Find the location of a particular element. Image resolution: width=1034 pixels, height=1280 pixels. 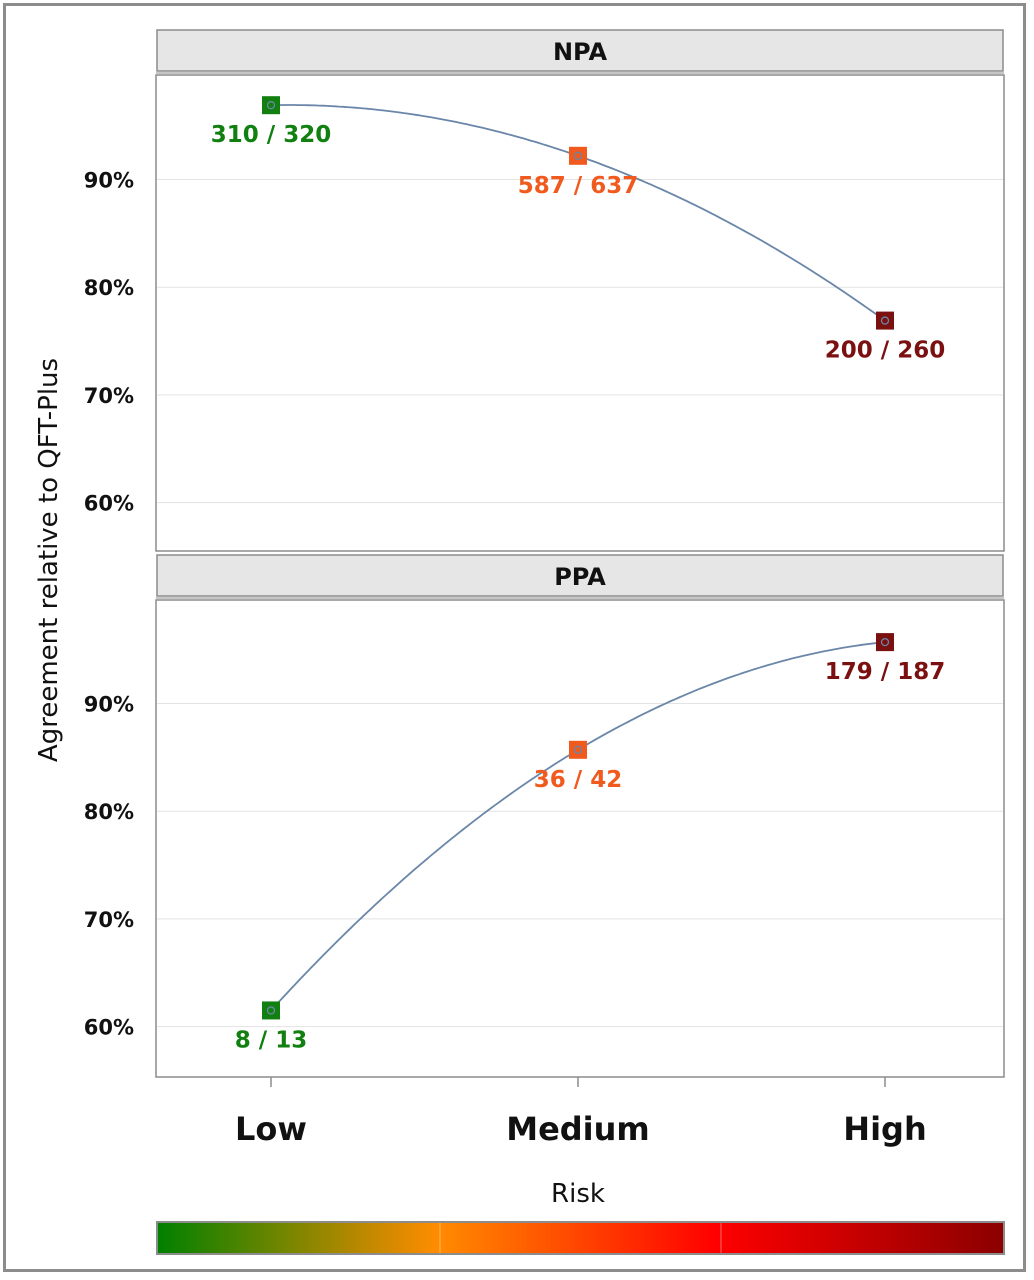

data-label: 8 / 13 is located at coordinates (271, 1040).